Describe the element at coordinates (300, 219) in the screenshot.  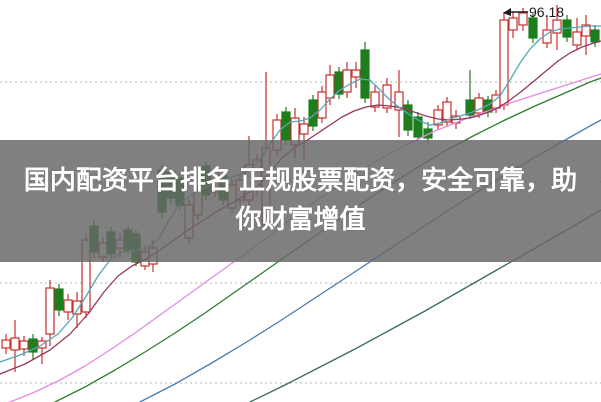
I see `promo-text-line2: 你财富增值` at that location.